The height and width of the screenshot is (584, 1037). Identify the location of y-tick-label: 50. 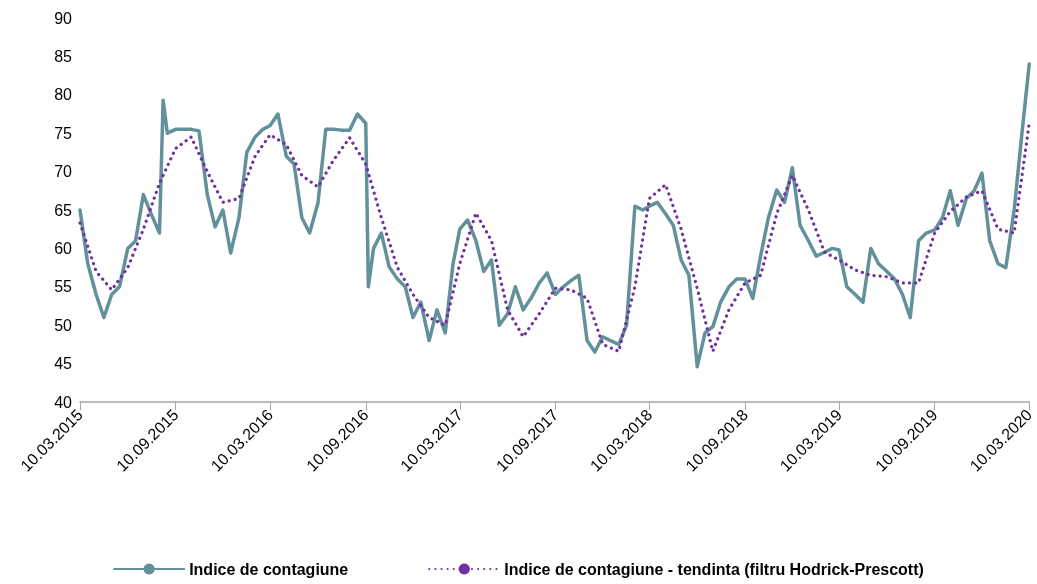
(63, 325).